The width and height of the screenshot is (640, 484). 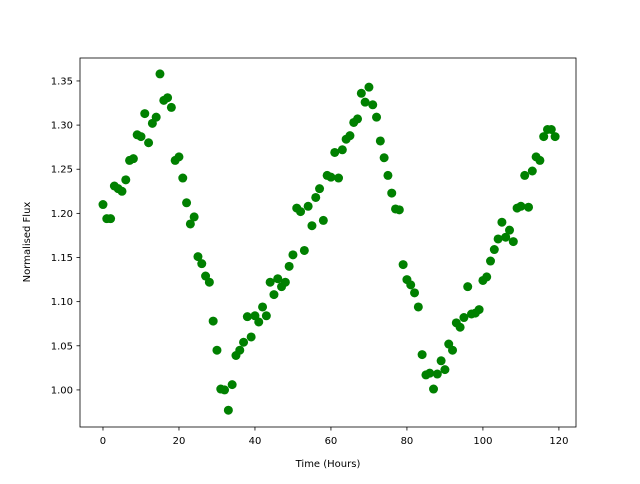 I want to click on y-tick-label: 1.30, so click(x=62, y=126).